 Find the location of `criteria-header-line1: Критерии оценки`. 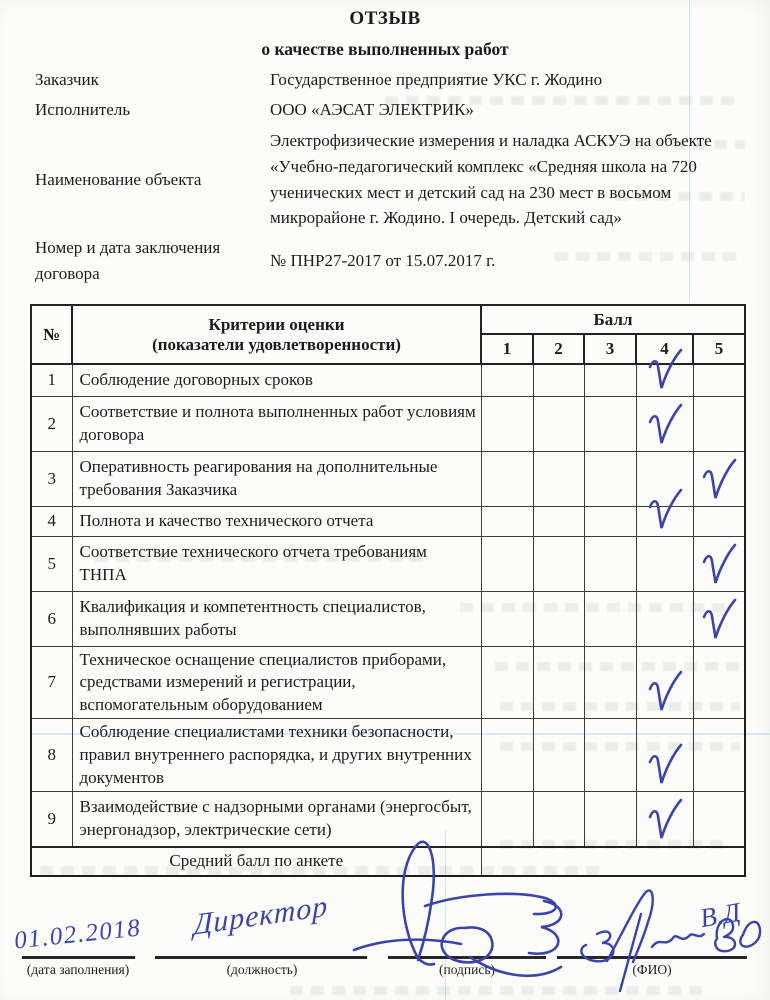

criteria-header-line1: Критерии оценки is located at coordinates (276, 324).